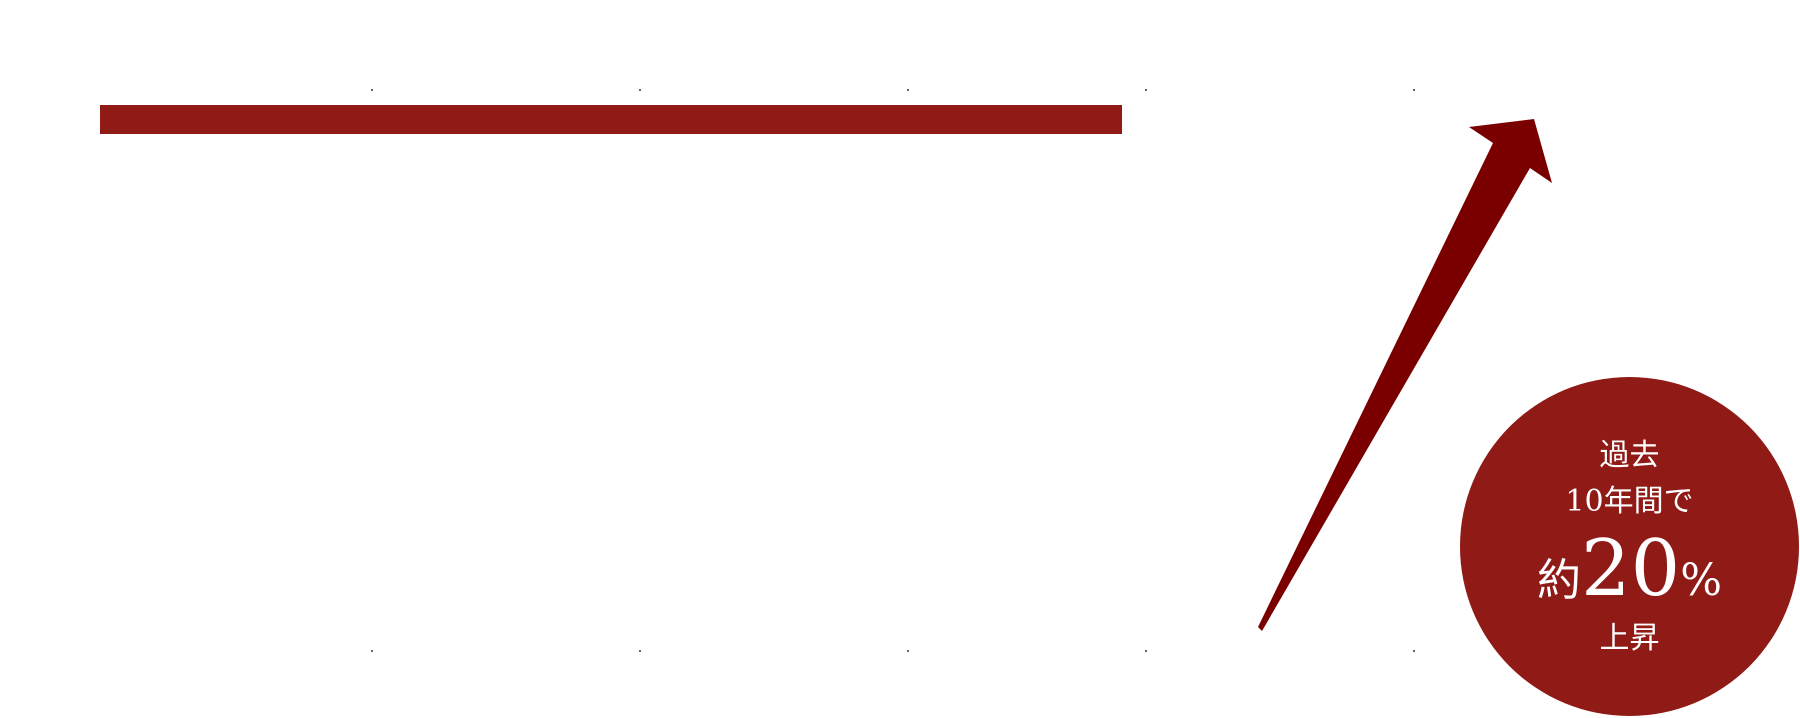  I want to click on badge-percent-value: 20, so click(1630, 569).